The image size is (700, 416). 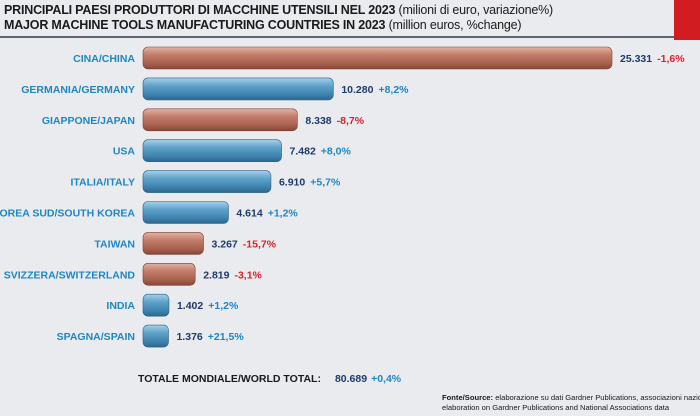 What do you see at coordinates (96, 337) in the screenshot?
I see `category-label: SPAGNA/SPAIN` at bounding box center [96, 337].